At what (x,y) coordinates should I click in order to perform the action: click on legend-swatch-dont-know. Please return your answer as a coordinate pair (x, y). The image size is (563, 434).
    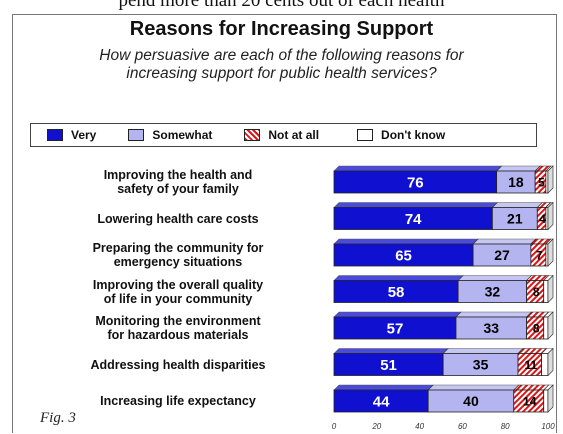
    Looking at the image, I should click on (365, 135).